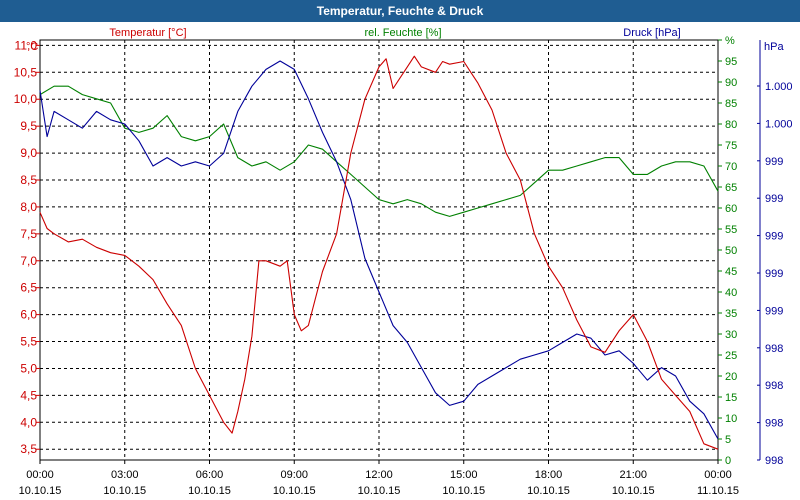 The height and width of the screenshot is (500, 800). What do you see at coordinates (728, 440) in the screenshot?
I see `humidity-tick-label: 5` at bounding box center [728, 440].